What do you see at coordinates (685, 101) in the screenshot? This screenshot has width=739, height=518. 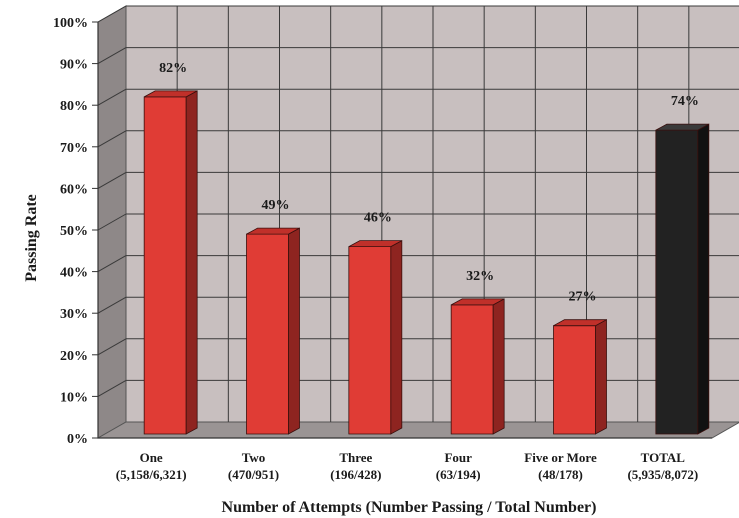 I see `data-label: 74%` at bounding box center [685, 101].